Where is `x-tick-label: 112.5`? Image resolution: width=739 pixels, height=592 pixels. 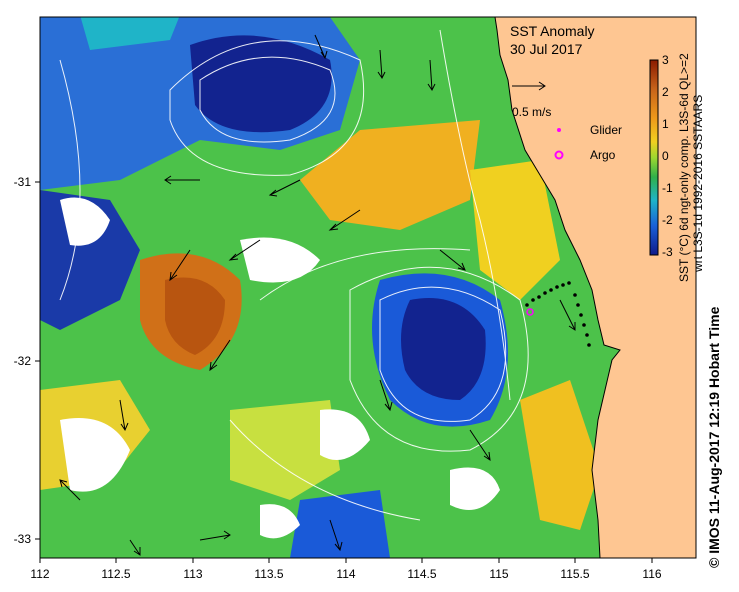
x-tick-label: 112.5 is located at coordinates (115, 574).